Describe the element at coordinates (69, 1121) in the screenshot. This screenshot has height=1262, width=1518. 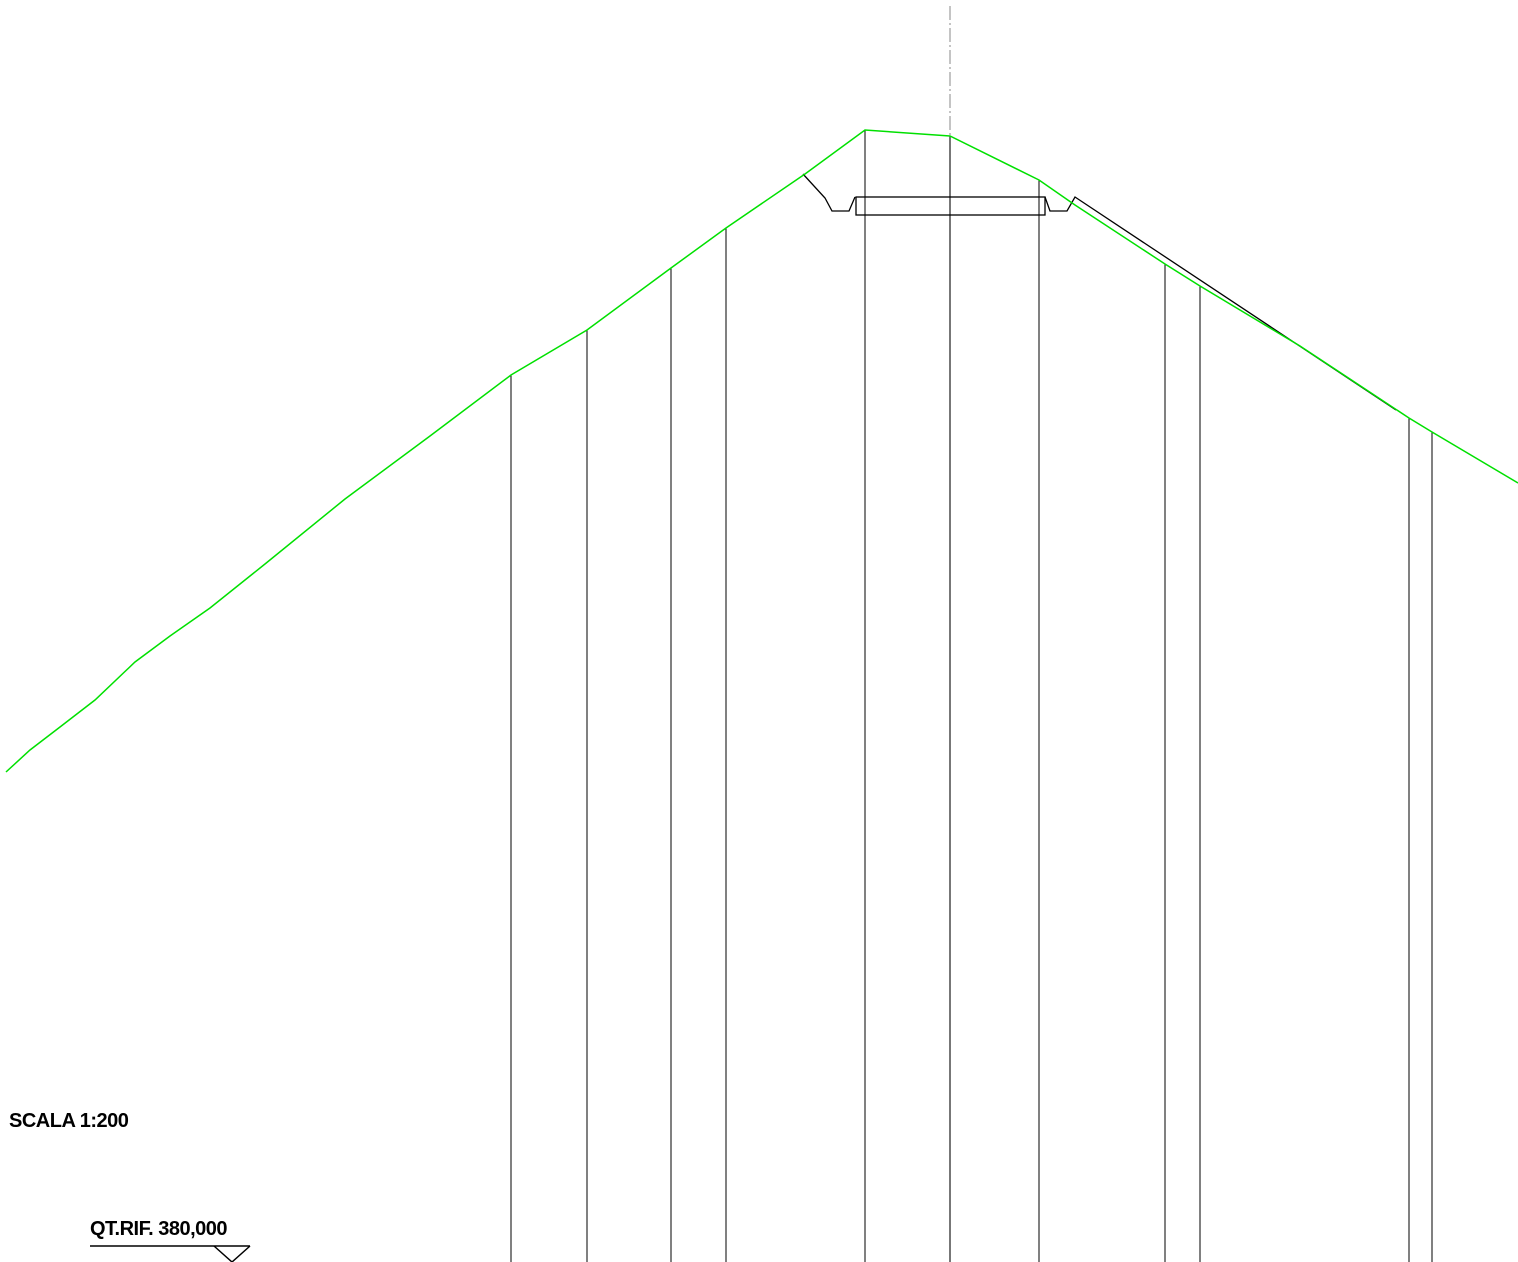
I see `scale-label: SCALA 1:200` at that location.